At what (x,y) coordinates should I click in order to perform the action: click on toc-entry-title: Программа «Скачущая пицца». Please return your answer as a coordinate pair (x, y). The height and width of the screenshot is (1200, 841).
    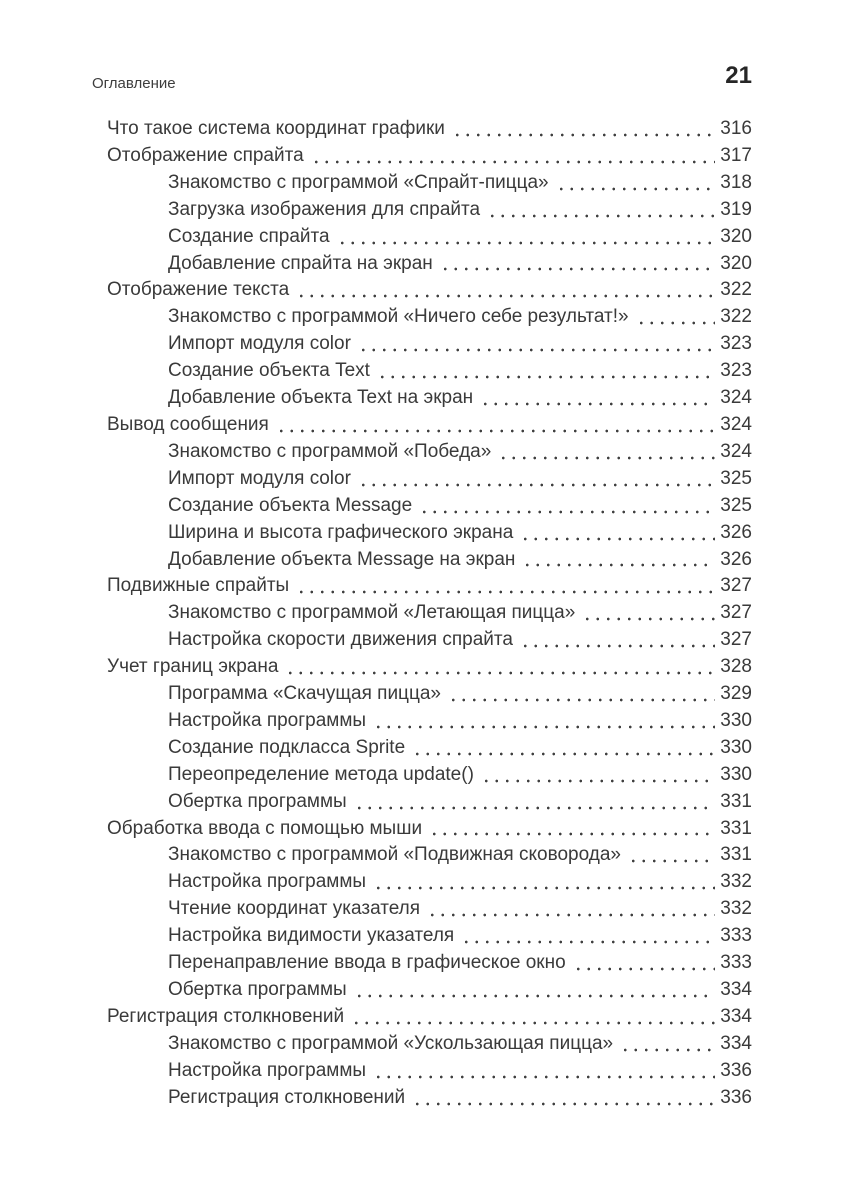
    Looking at the image, I should click on (304, 694).